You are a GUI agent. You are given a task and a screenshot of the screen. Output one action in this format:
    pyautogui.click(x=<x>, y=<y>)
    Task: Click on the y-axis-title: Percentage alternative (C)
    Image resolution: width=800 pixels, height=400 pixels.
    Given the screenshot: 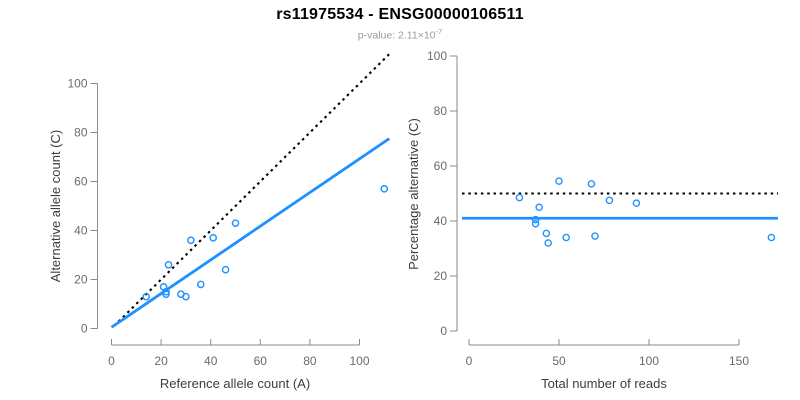 What is the action you would take?
    pyautogui.click(x=413, y=194)
    